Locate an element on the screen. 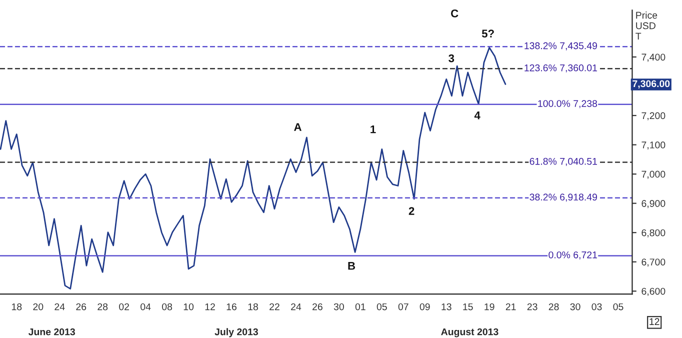 This screenshot has height=338, width=682. x-tick-label: 10 is located at coordinates (189, 306).